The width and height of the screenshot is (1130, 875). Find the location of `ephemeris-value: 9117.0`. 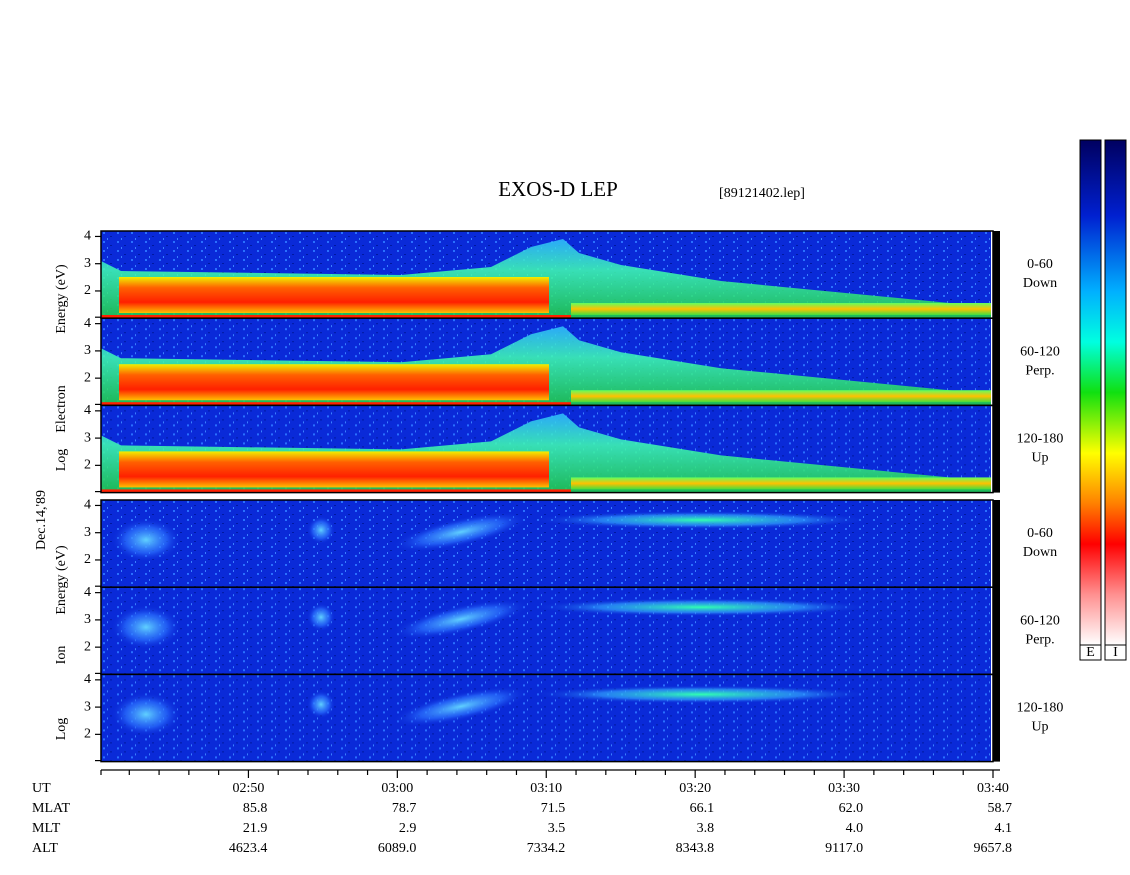

ephemeris-value: 9117.0 is located at coordinates (844, 848).